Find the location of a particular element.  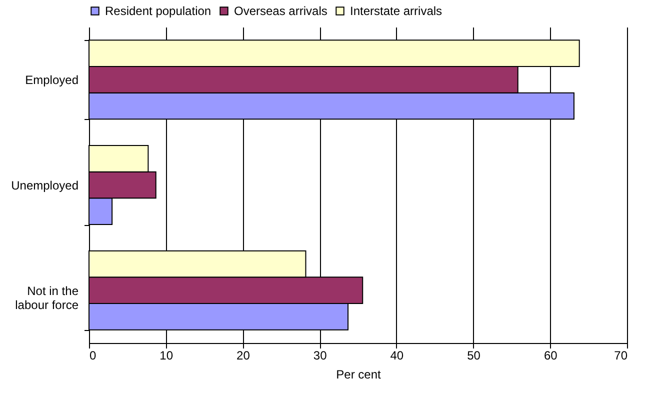

y-tick-label: Employed is located at coordinates (51, 80).